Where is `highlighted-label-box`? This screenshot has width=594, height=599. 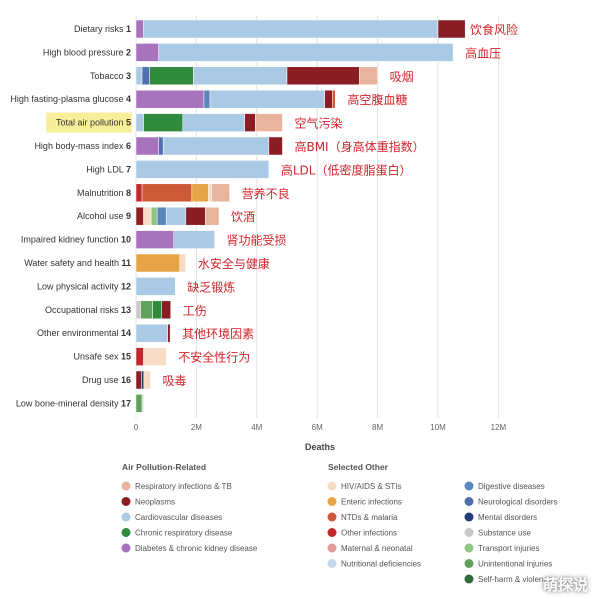
highlighted-label-box is located at coordinates (89, 122).